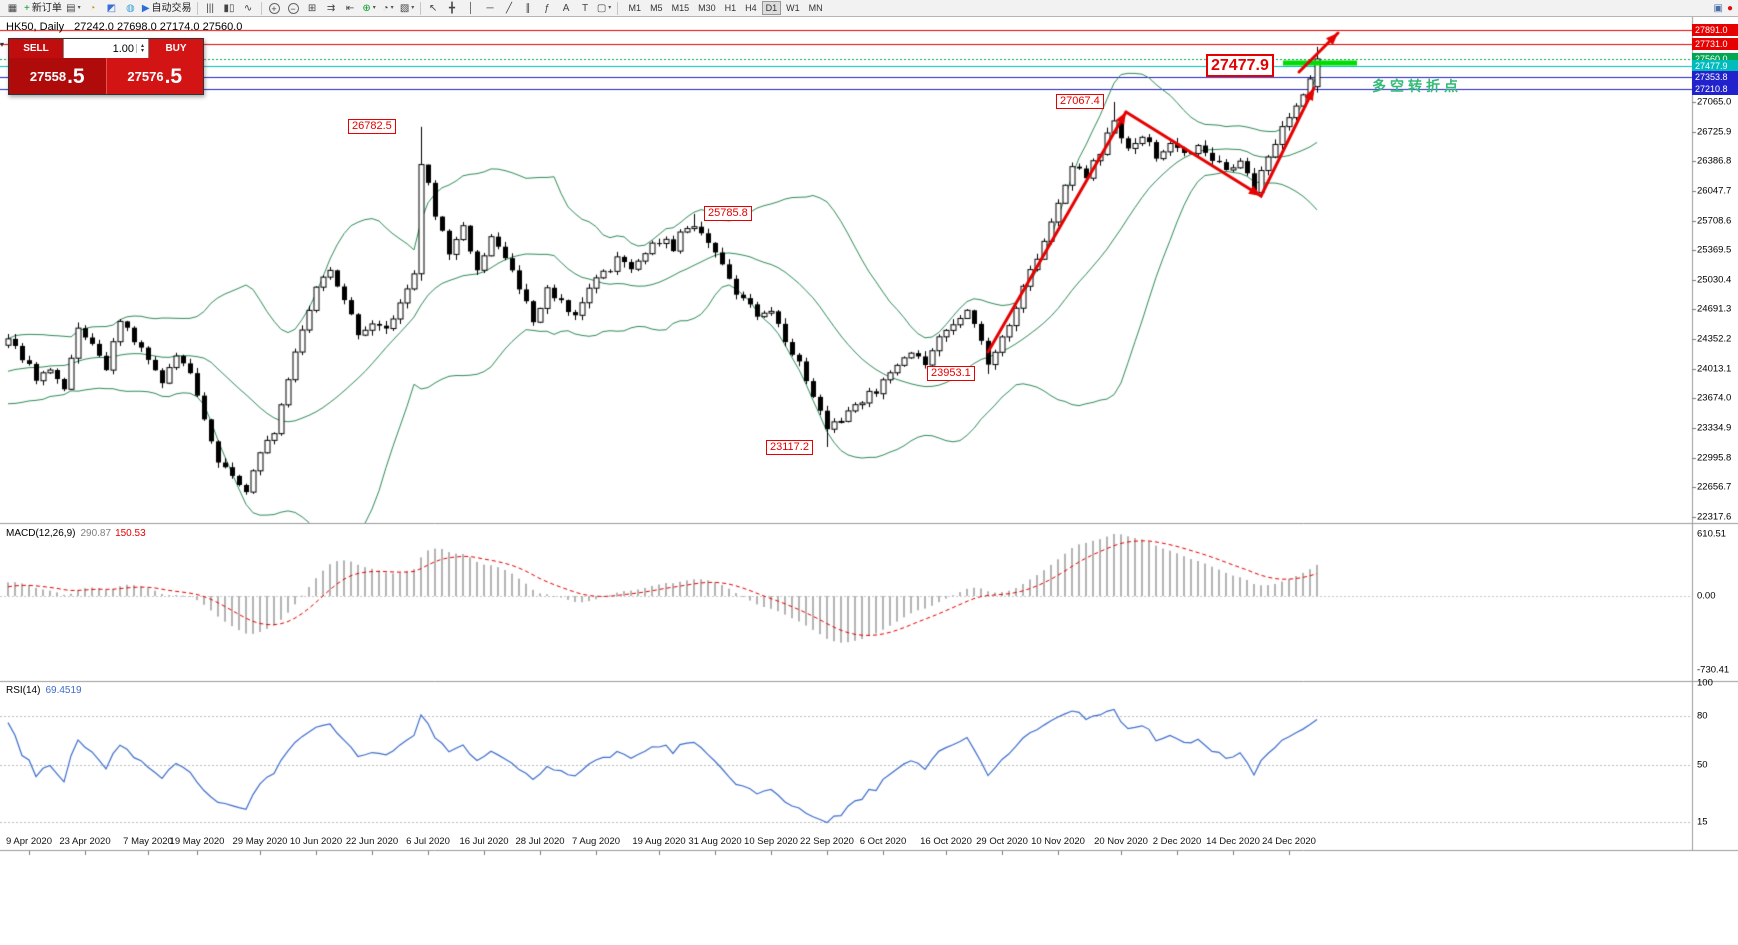 This screenshot has height=945, width=1738. What do you see at coordinates (771, 841) in the screenshot?
I see `date-axis-label: 10 Sep 2020` at bounding box center [771, 841].